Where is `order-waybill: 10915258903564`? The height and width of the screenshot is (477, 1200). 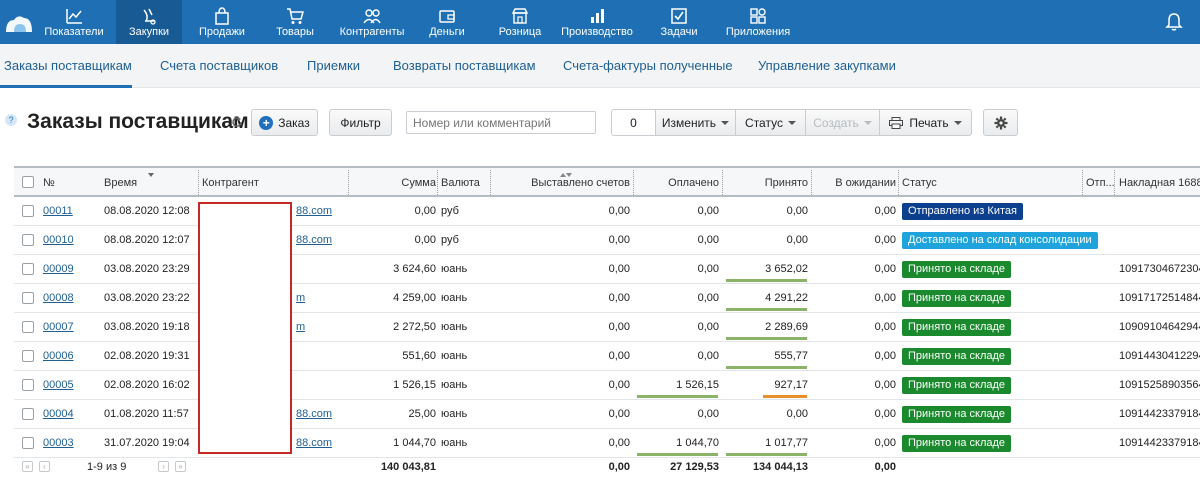 order-waybill: 10915258903564 is located at coordinates (1159, 385).